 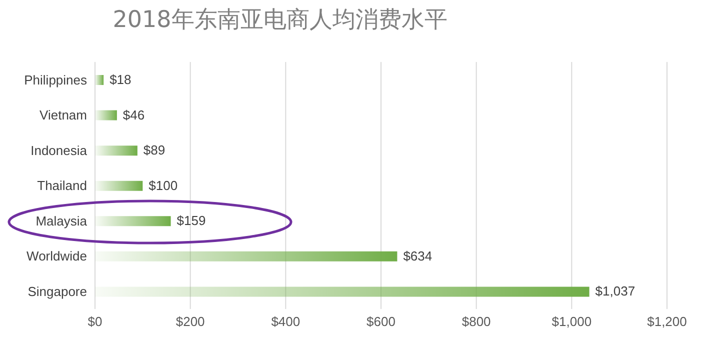 I want to click on x-tick-label: $800, so click(x=476, y=322).